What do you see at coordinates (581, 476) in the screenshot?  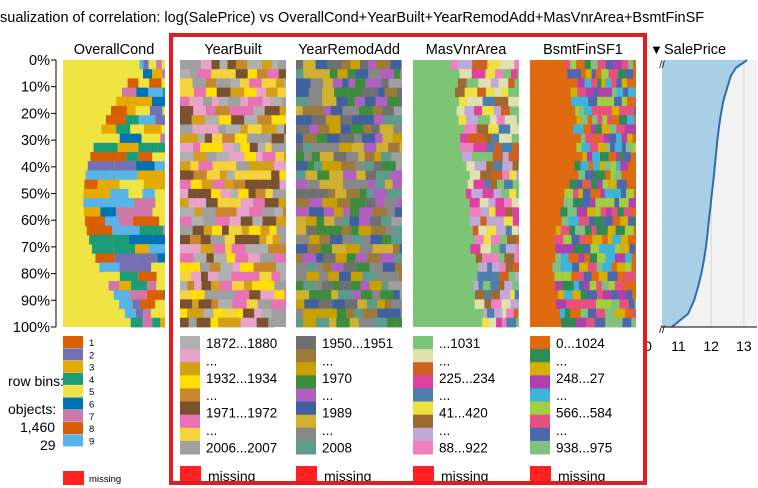 I see `missing-label: missing` at bounding box center [581, 476].